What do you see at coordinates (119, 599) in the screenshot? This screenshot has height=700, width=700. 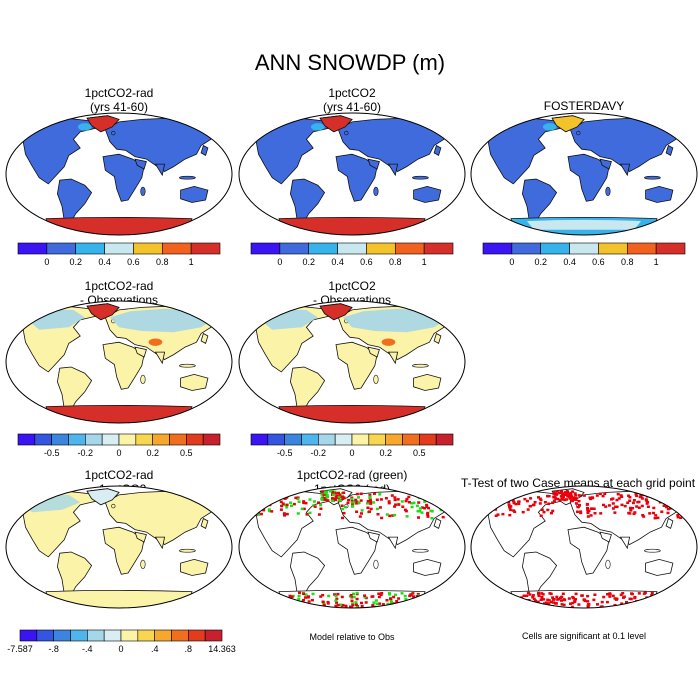 I see `antarctica` at bounding box center [119, 599].